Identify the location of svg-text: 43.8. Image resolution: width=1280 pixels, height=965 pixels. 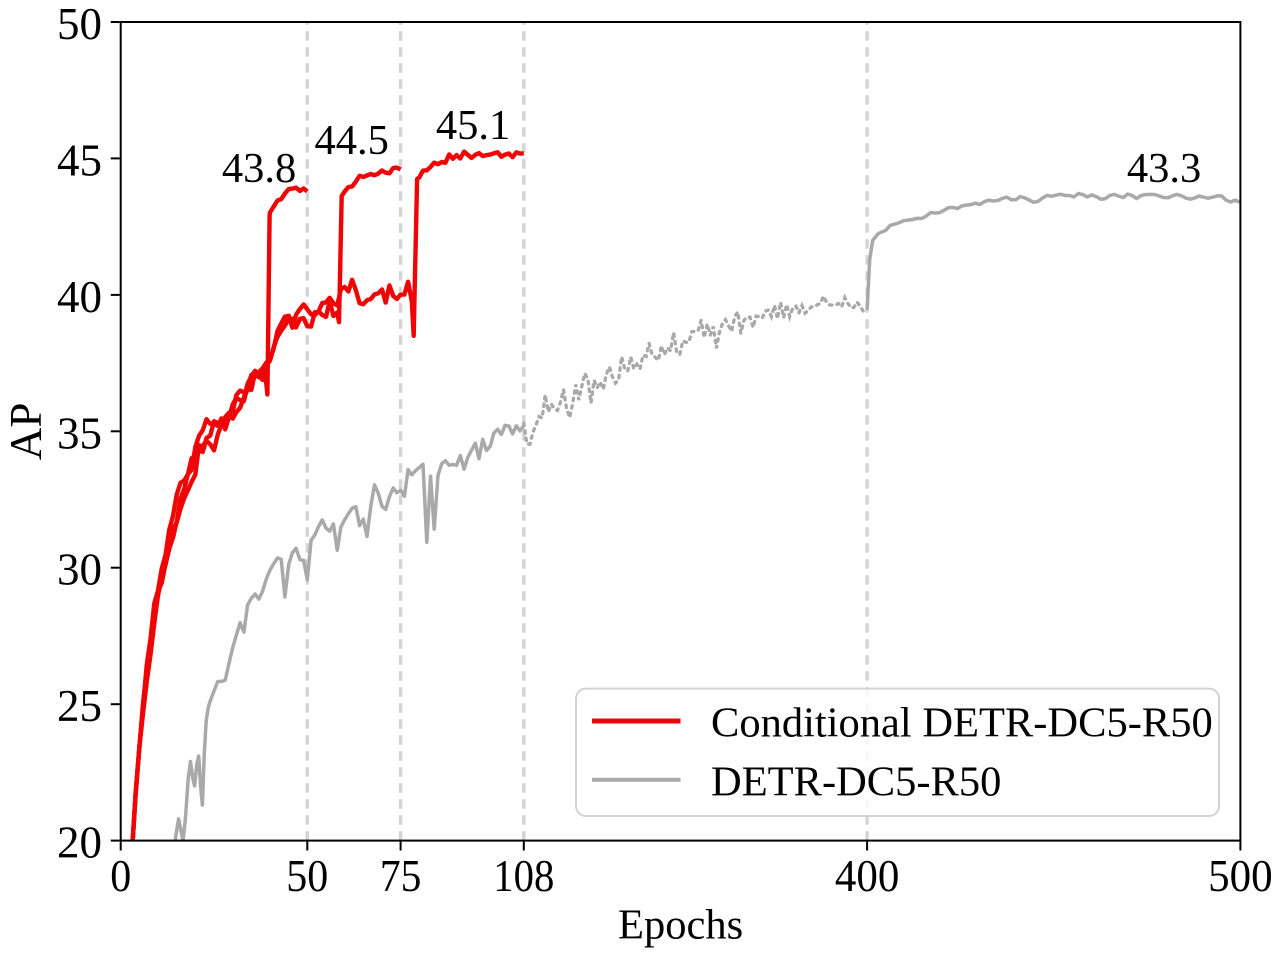
(259, 168).